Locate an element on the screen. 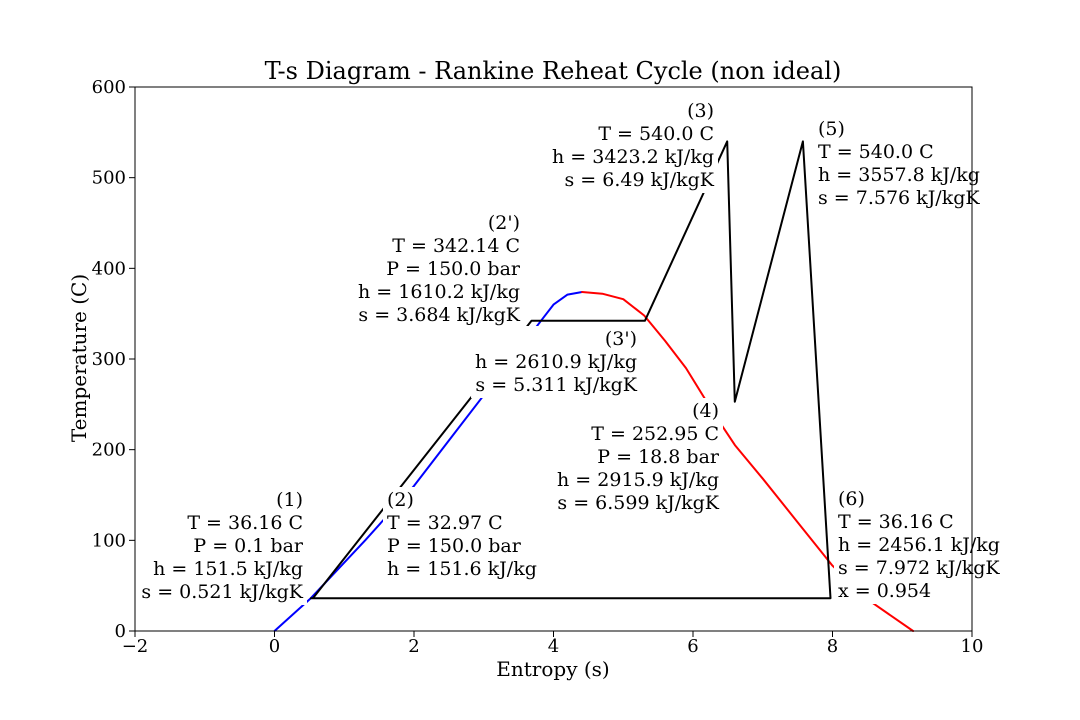 The width and height of the screenshot is (1080, 720). annotation-value: h = 2915.9 kJ/kg is located at coordinates (638, 480).